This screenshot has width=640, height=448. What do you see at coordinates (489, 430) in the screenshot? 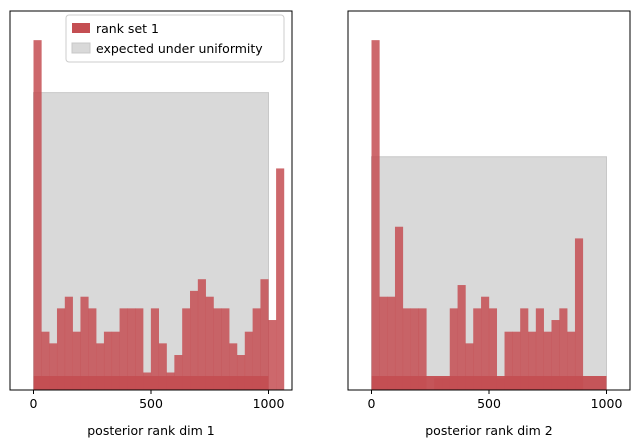
I see `x-axis-label: posterior rank dim 2` at bounding box center [489, 430].